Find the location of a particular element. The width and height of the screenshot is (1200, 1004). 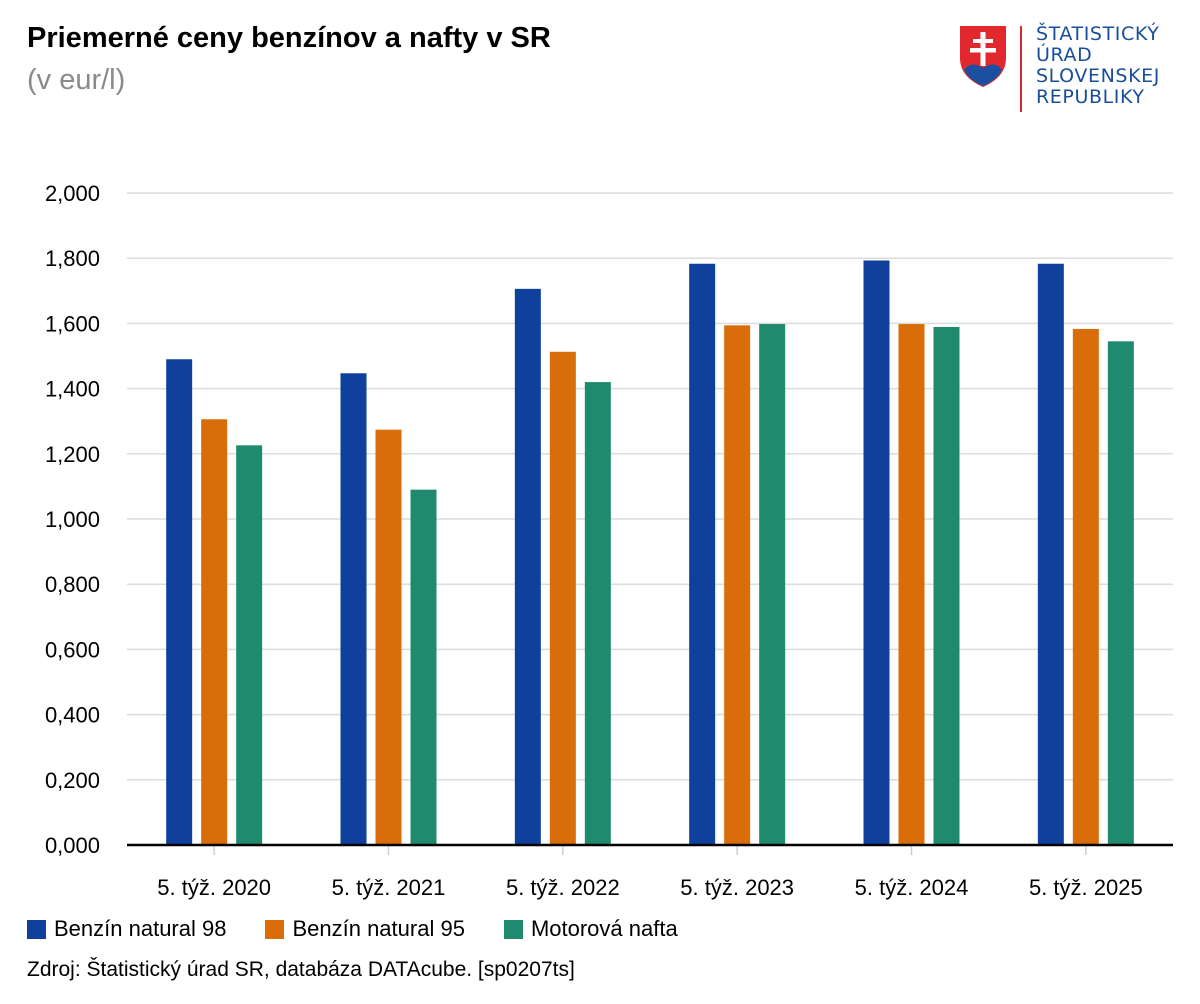

y-tick-label: 0,000 is located at coordinates (72, 845).